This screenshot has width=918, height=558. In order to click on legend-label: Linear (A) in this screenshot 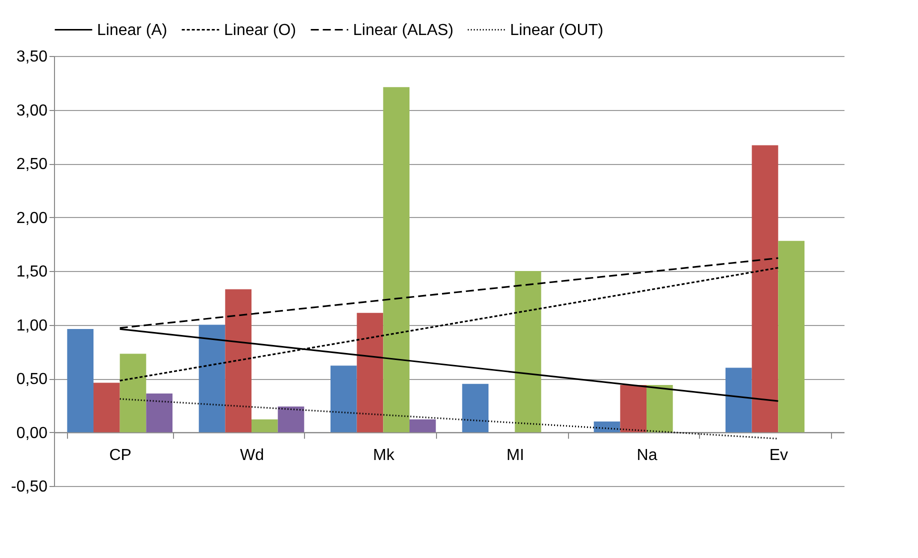, I will do `click(132, 30)`.